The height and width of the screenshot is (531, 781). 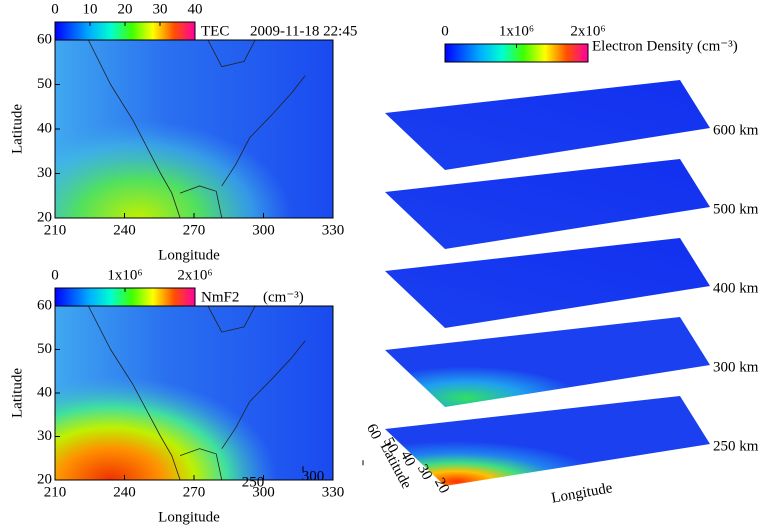 What do you see at coordinates (160, 9) in the screenshot?
I see `colorbar-tick-label: 30` at bounding box center [160, 9].